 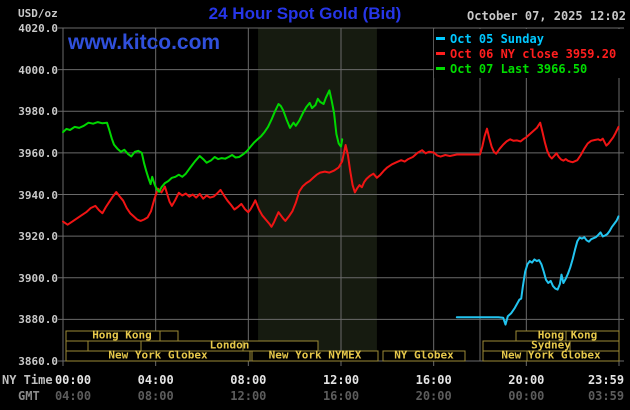 I want to click on session-box-new-york-nymex, so click(x=315, y=356).